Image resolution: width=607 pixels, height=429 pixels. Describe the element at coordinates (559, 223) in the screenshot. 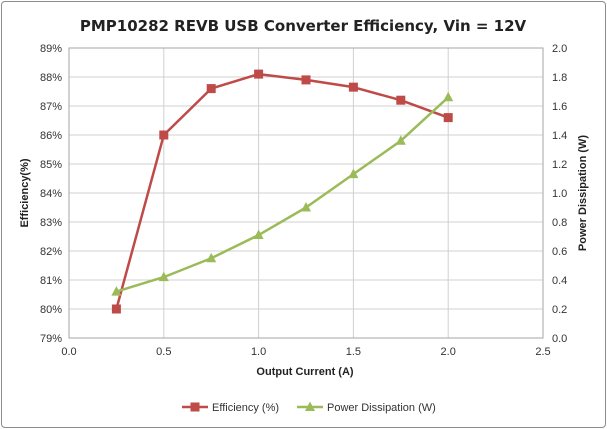

I see `y2-tick-label: 0.8` at that location.